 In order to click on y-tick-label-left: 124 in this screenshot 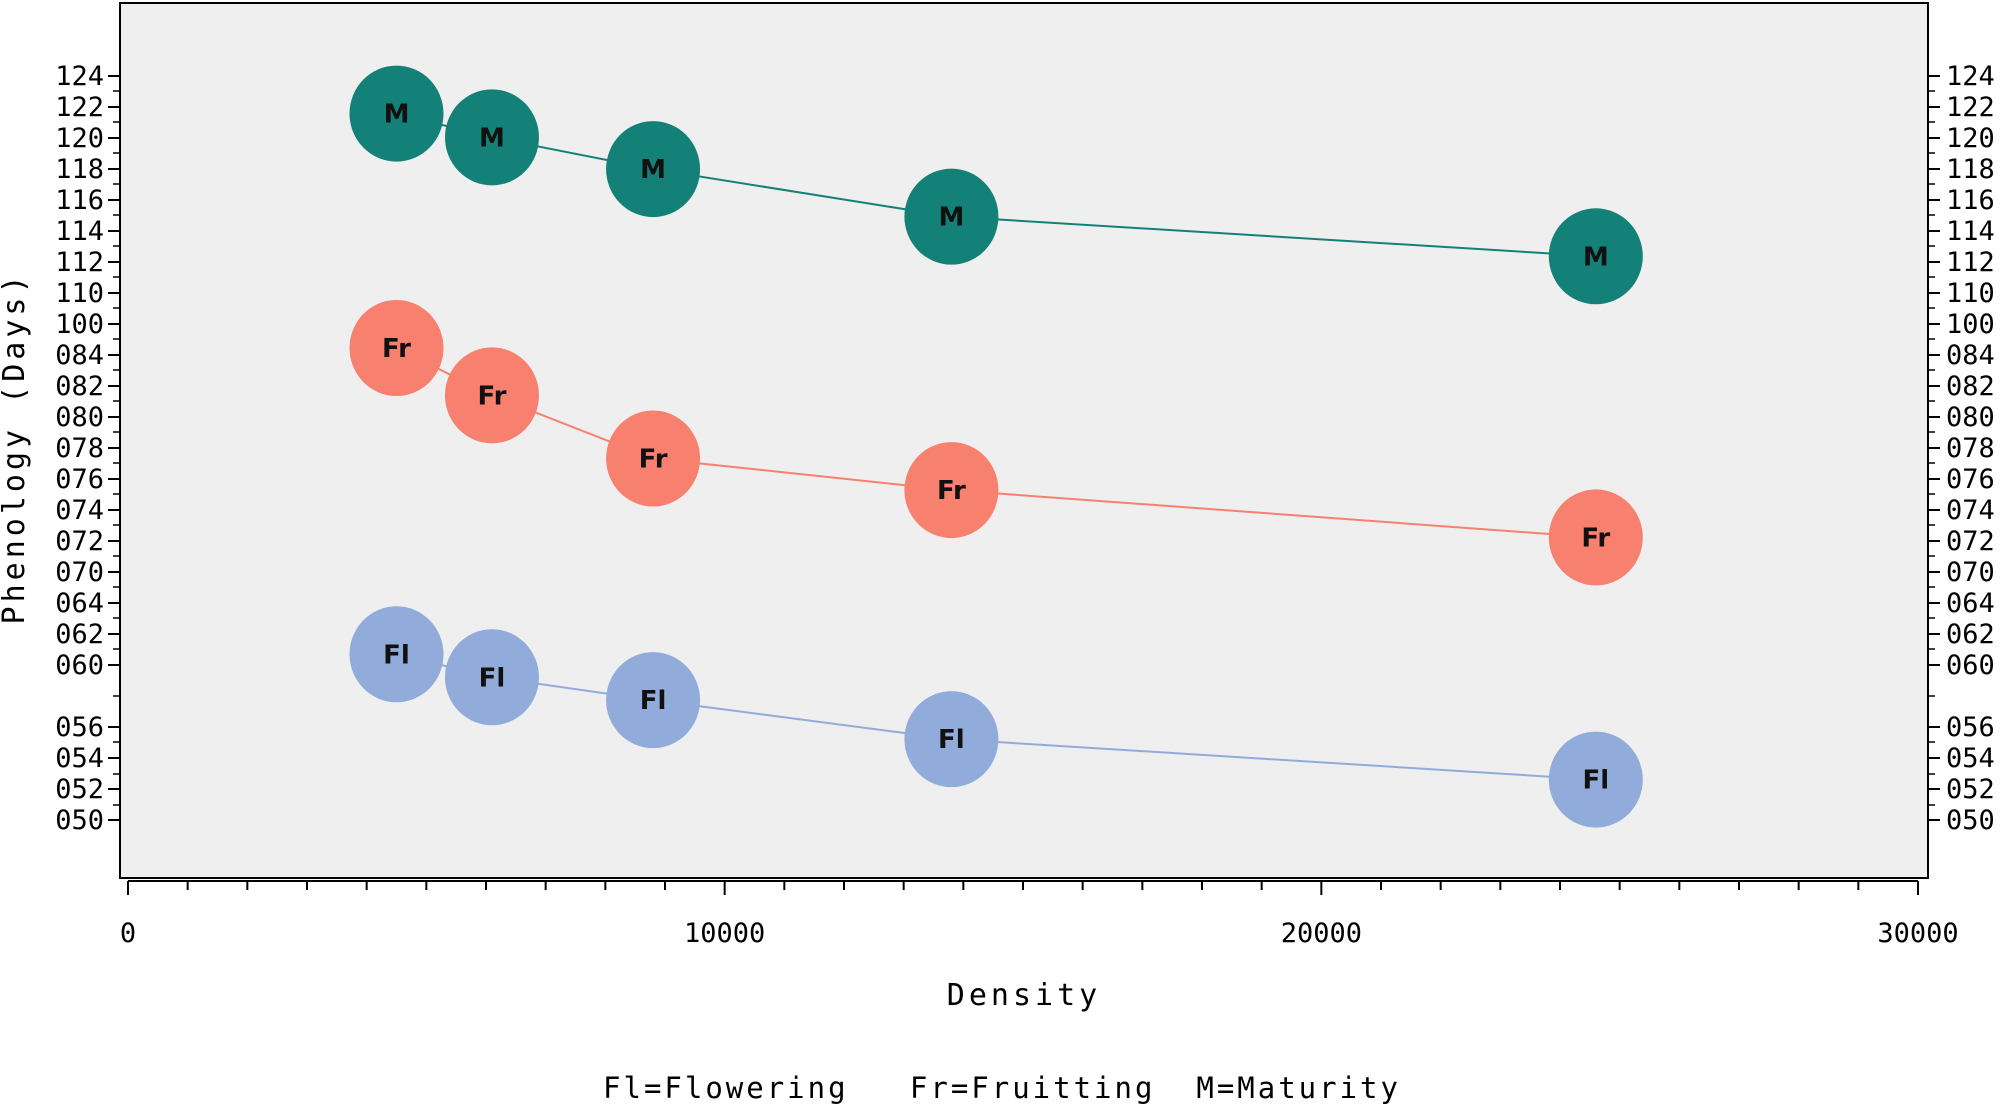, I will do `click(79, 76)`.